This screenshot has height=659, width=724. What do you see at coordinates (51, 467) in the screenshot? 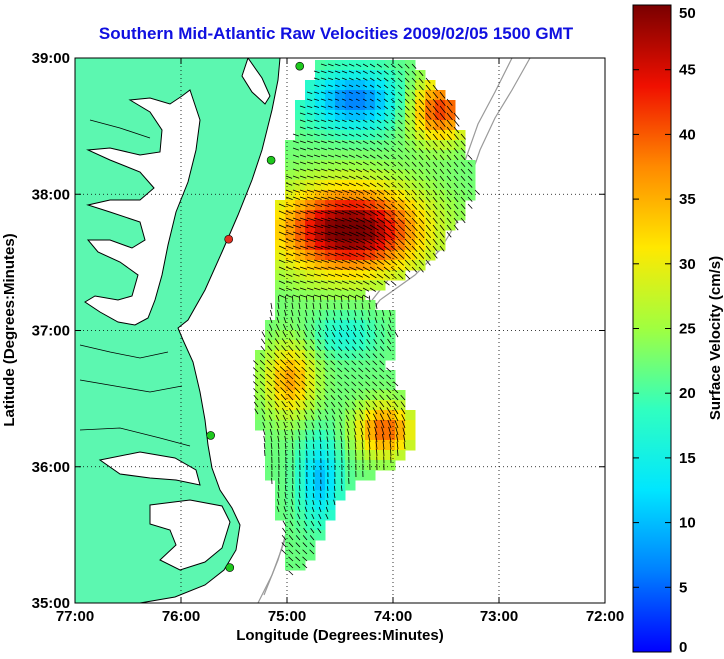
I see `y-tick-label: 36:00` at bounding box center [51, 467].